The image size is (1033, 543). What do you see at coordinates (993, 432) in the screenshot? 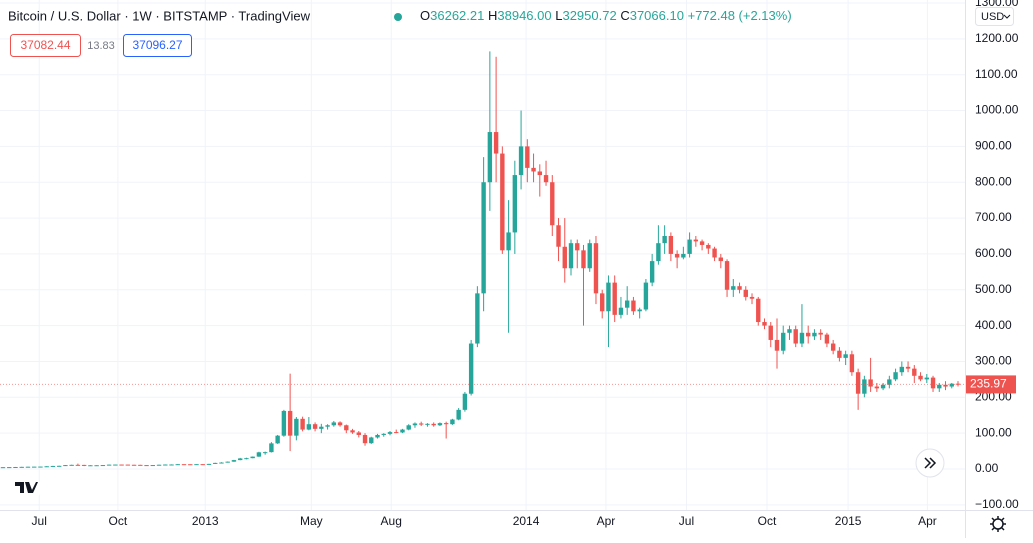
I see `y-tick-label: 100.00` at bounding box center [993, 432].